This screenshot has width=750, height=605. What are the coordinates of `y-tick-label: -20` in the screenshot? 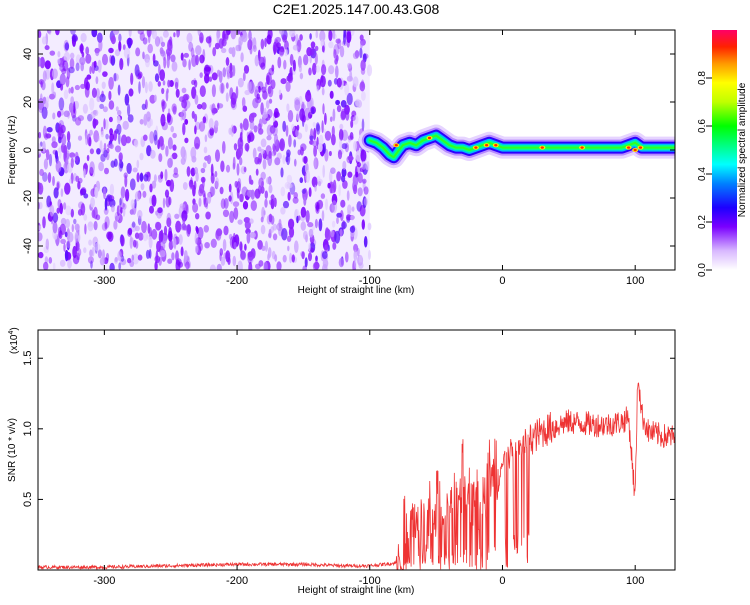 It's located at (28, 198).